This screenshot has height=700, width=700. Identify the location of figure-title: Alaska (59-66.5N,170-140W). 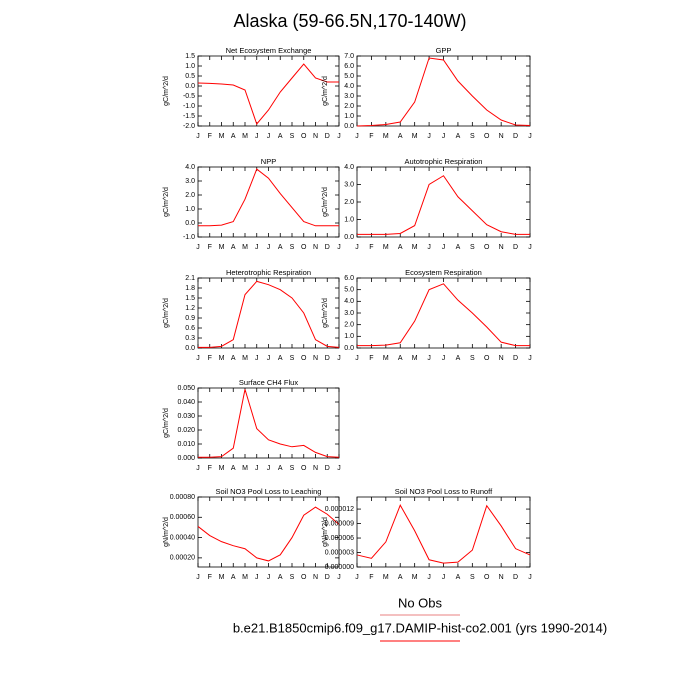
(349, 21).